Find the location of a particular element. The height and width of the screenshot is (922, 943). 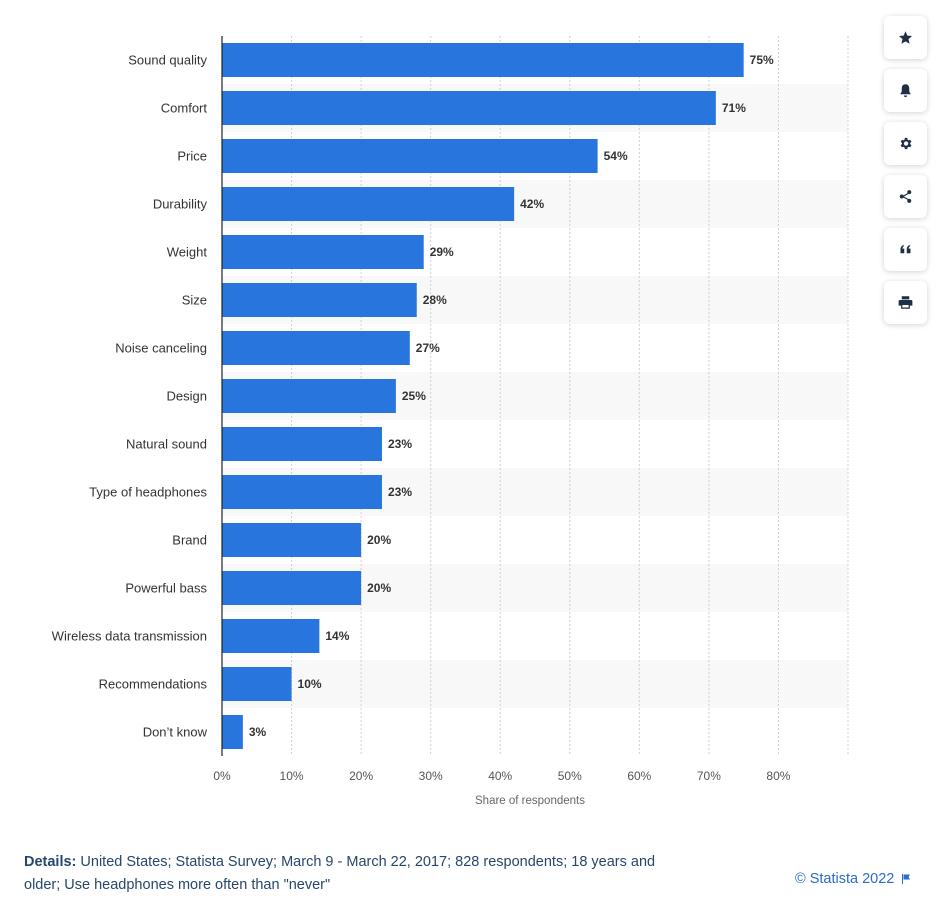

statista-copyright: © Statista 2022 is located at coordinates (853, 879).